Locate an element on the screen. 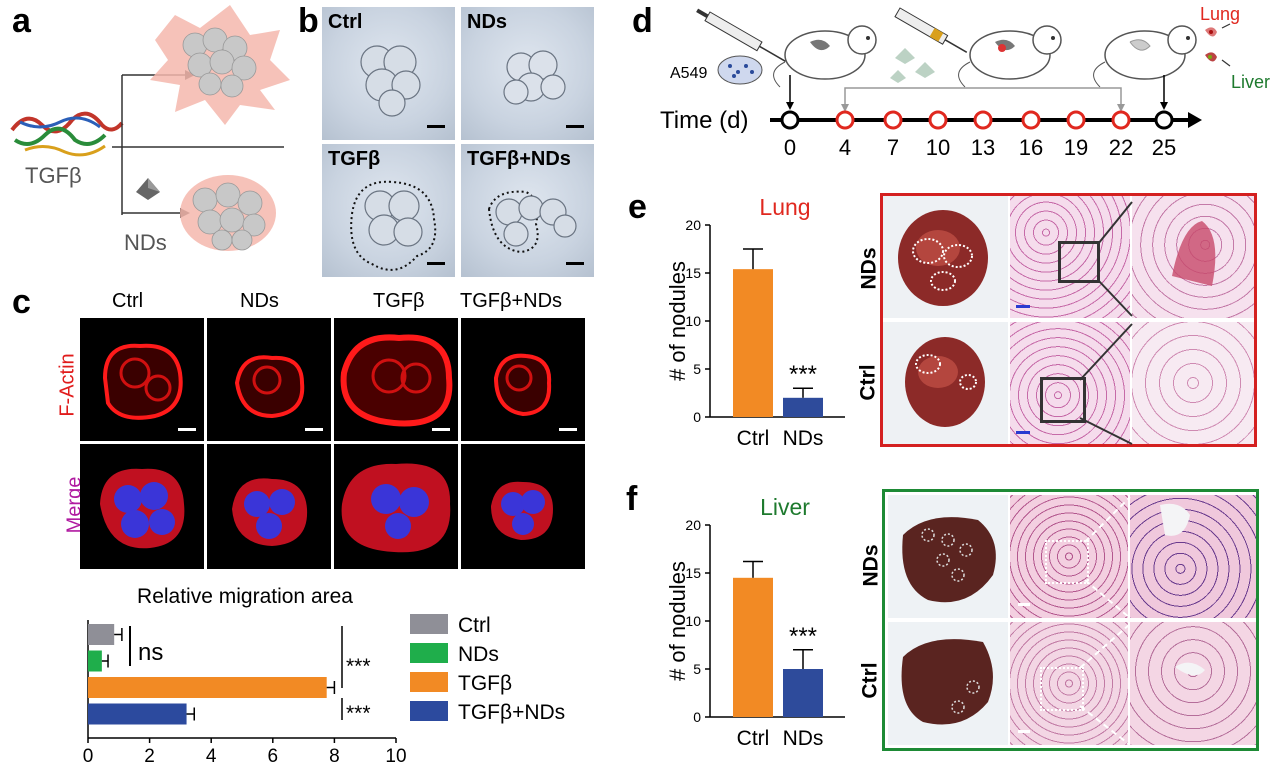 This screenshot has width=1270, height=766. mouse-icon is located at coordinates (1145, 56).